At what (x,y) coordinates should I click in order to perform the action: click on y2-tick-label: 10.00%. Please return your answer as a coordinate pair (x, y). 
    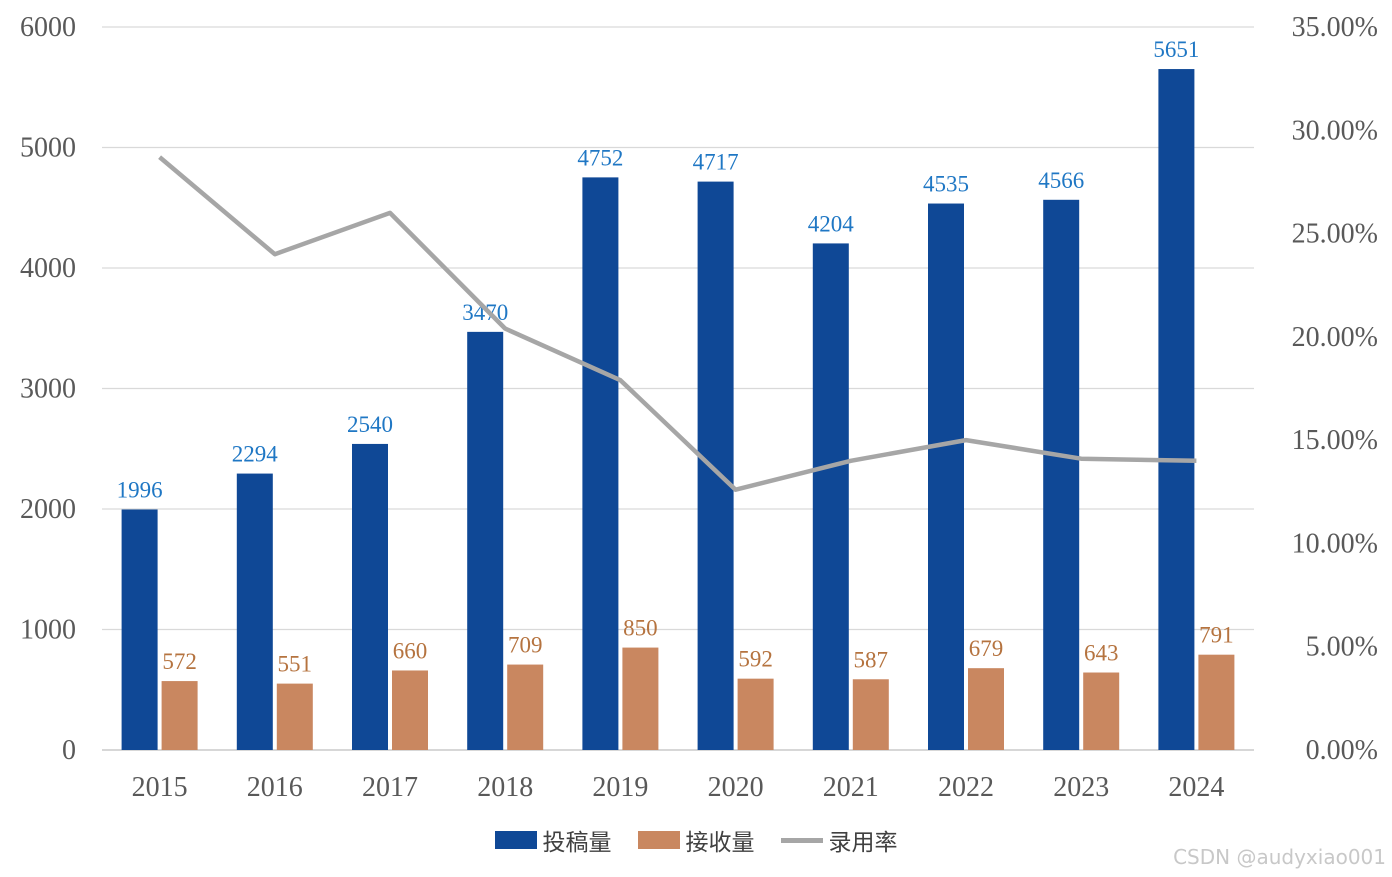
    Looking at the image, I should click on (1335, 543).